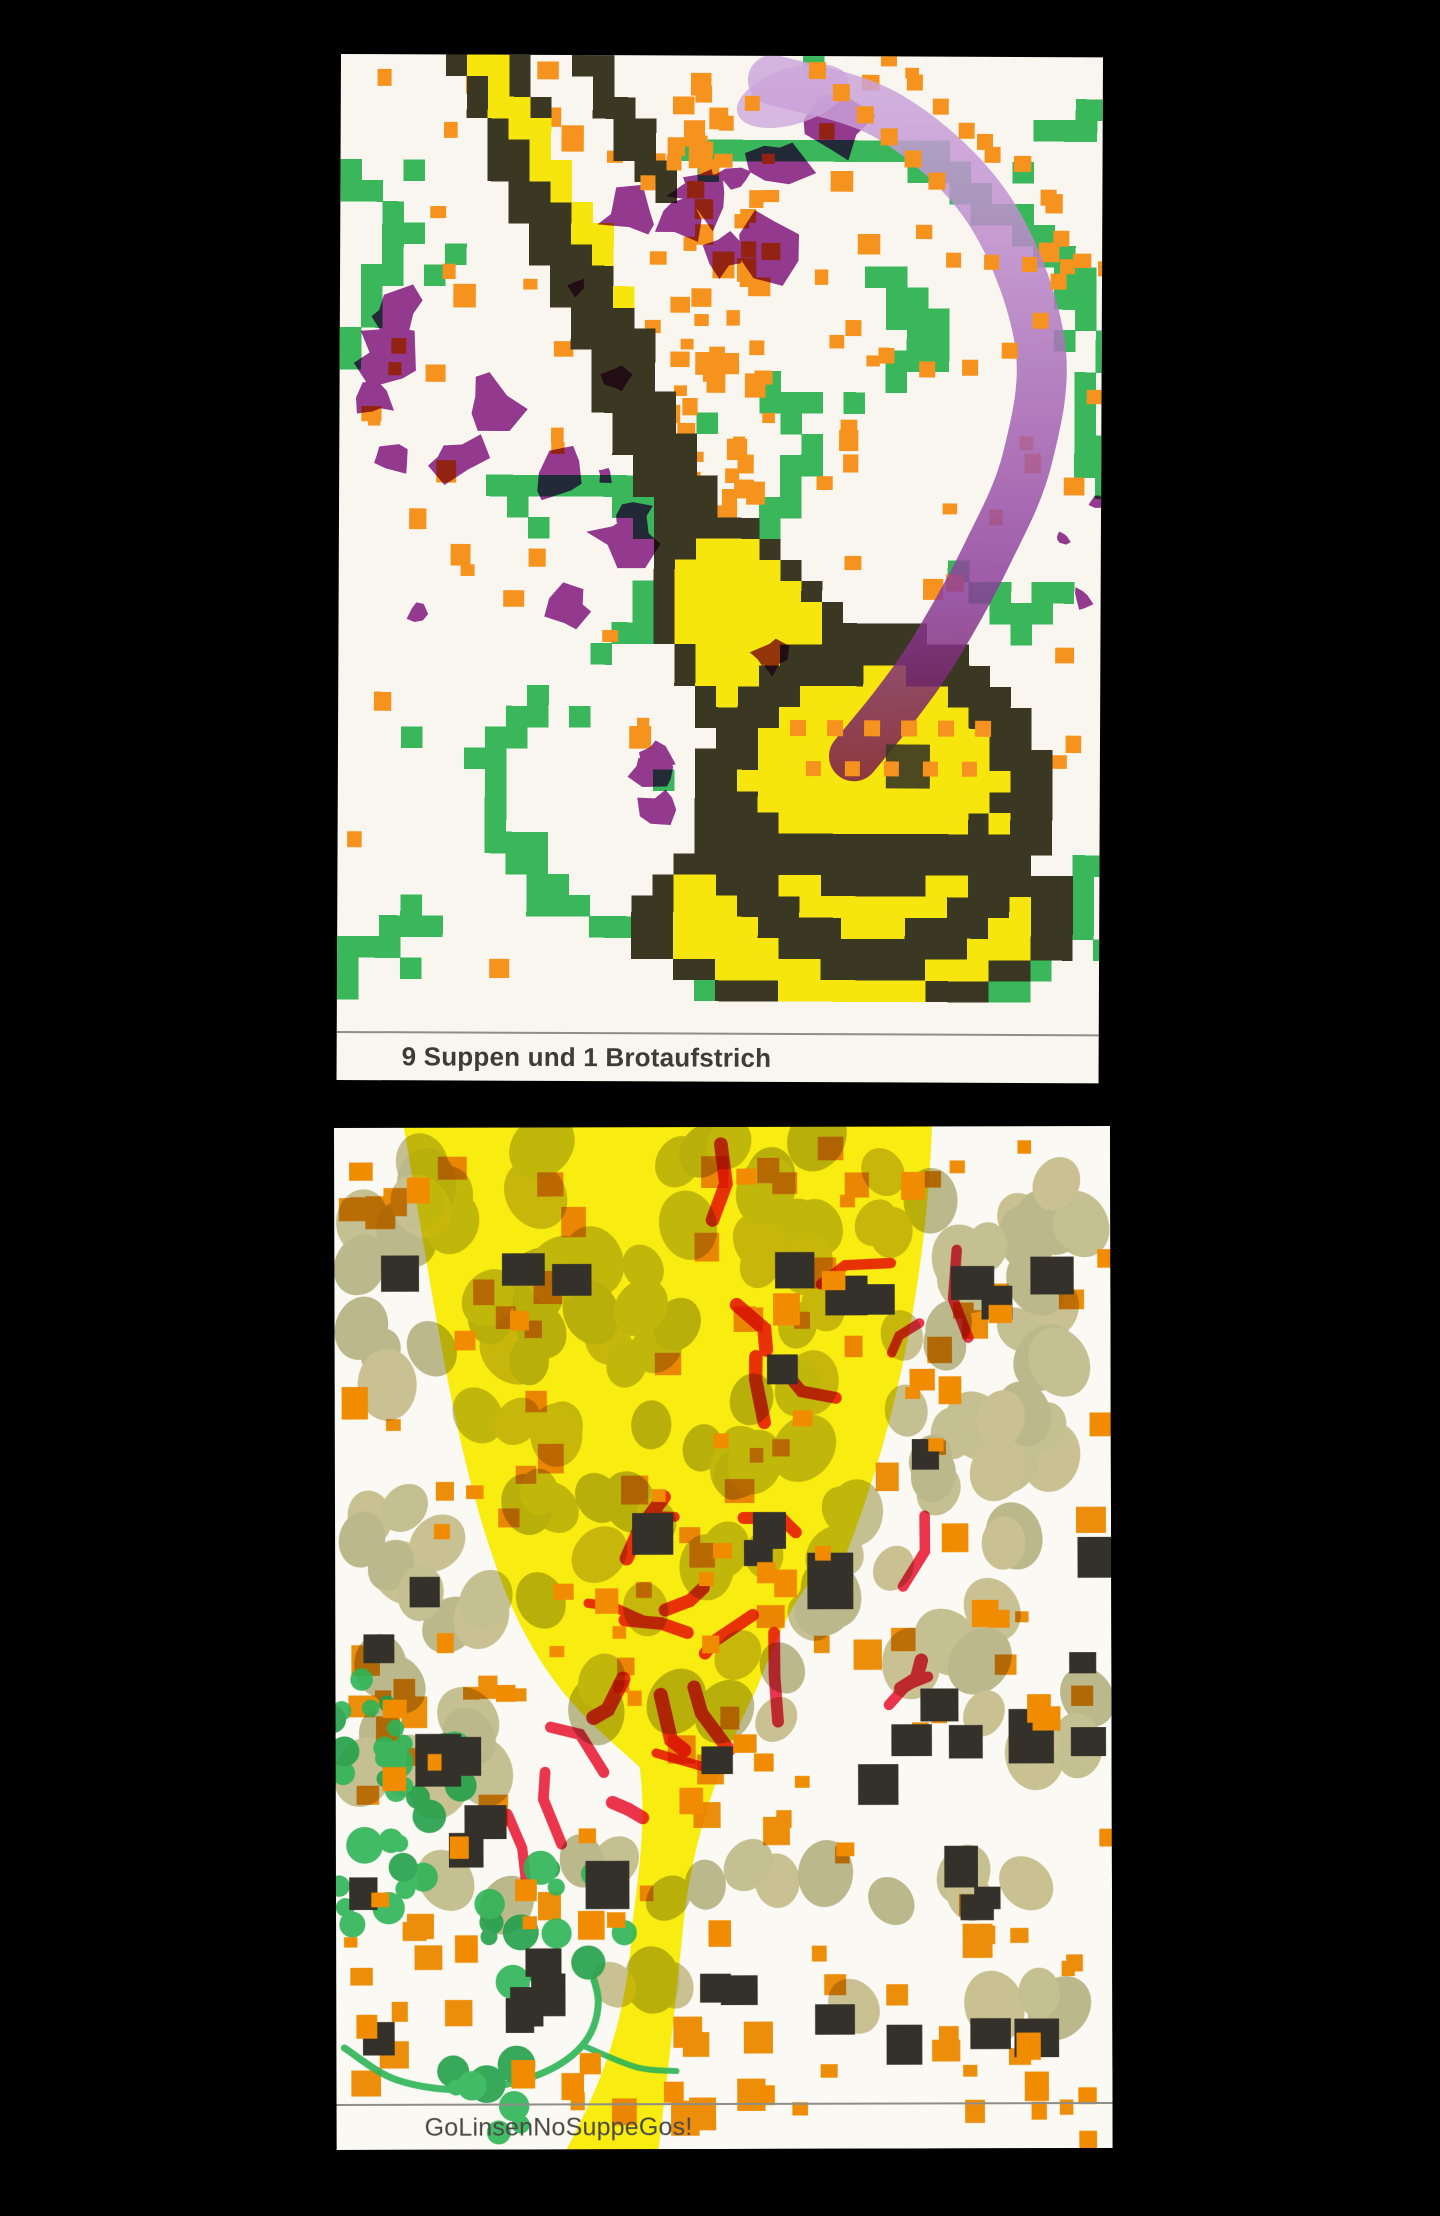  I want to click on poster-bottom-caption-text: GoLinsenNoSuppeGos!, so click(558, 2127).